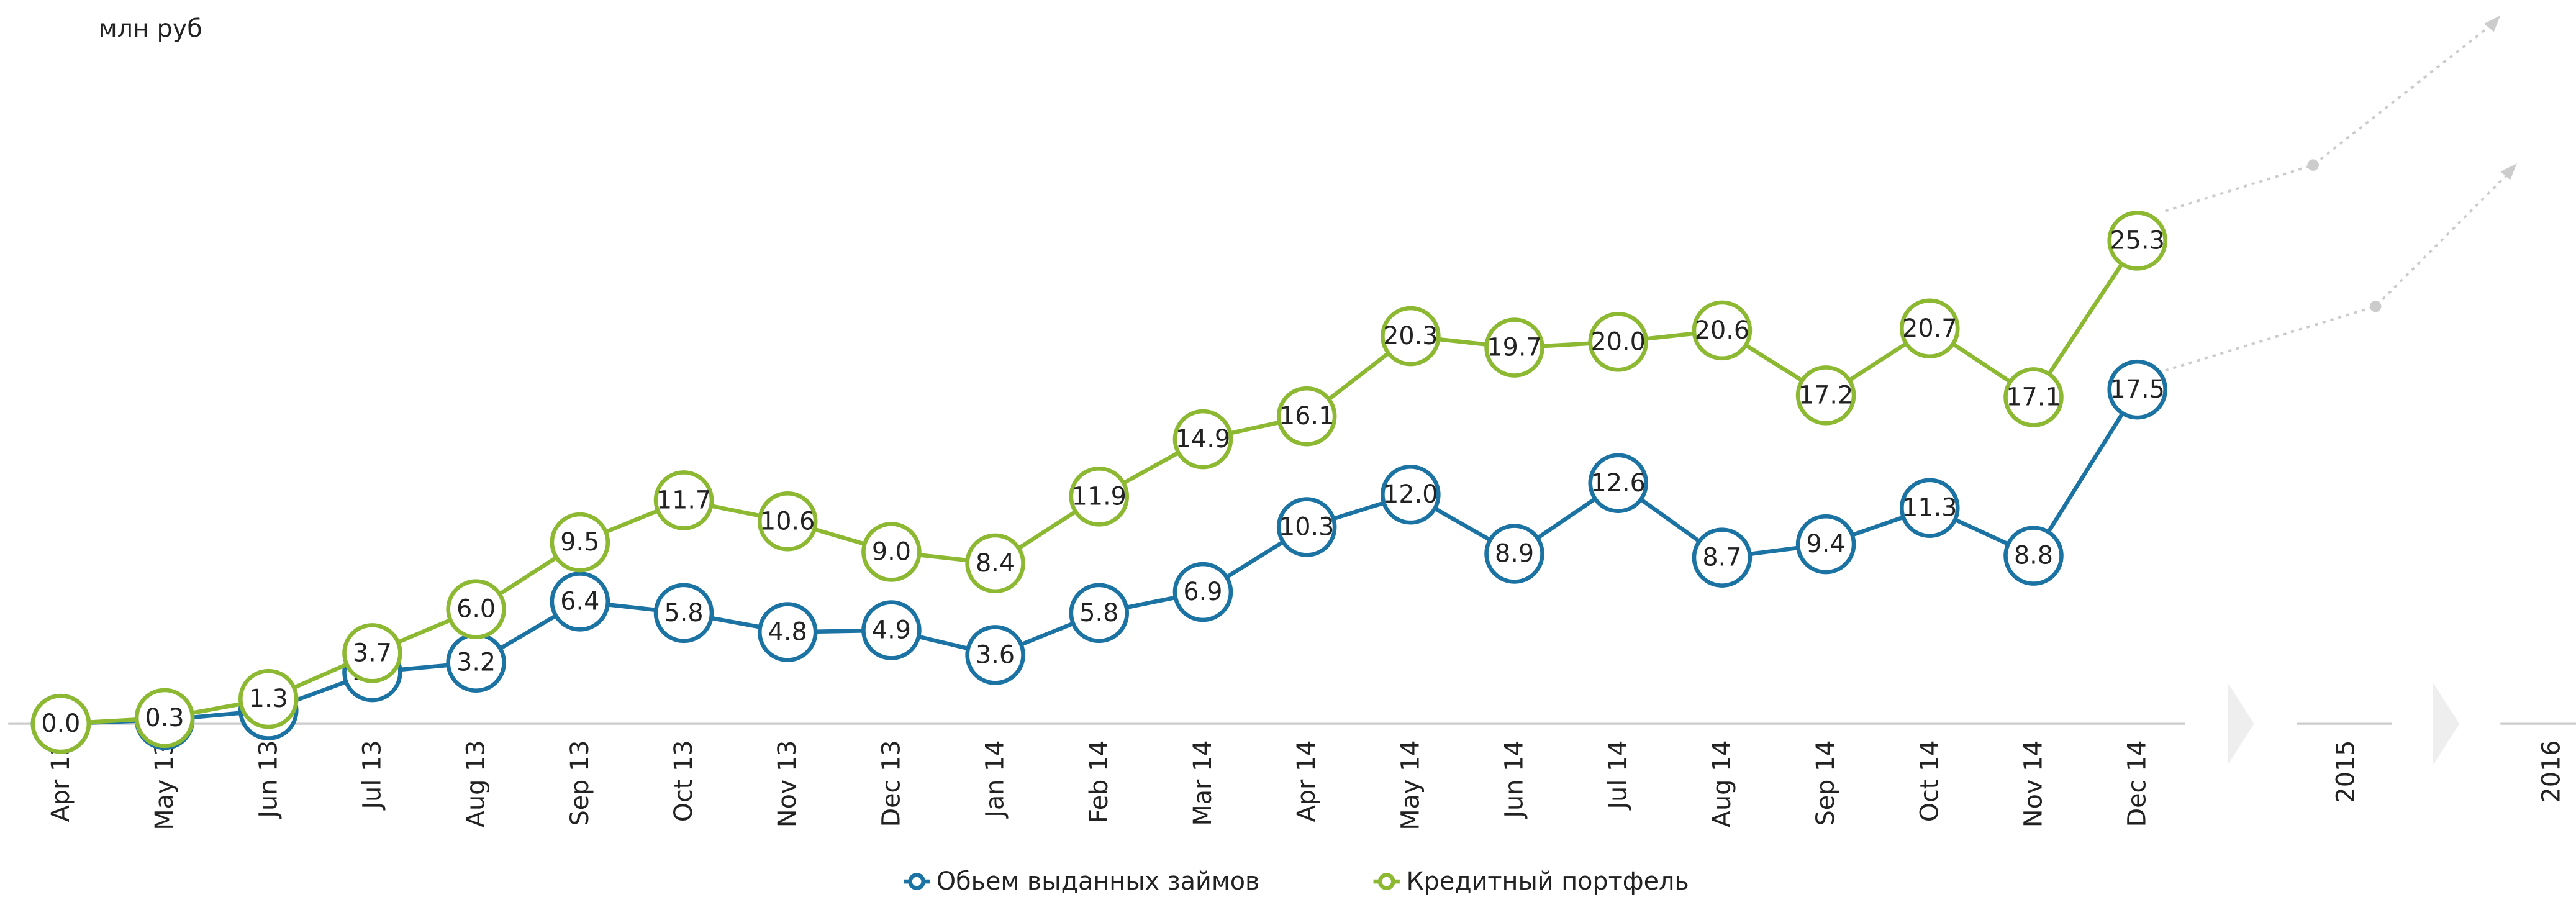 The width and height of the screenshot is (2576, 897). What do you see at coordinates (1514, 554) in the screenshot?
I see `data-label: 8.9` at bounding box center [1514, 554].